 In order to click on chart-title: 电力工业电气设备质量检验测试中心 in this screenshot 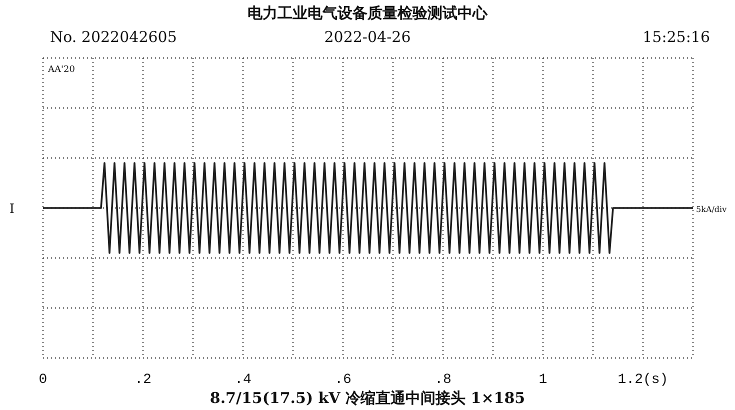, I will do `click(368, 13)`.